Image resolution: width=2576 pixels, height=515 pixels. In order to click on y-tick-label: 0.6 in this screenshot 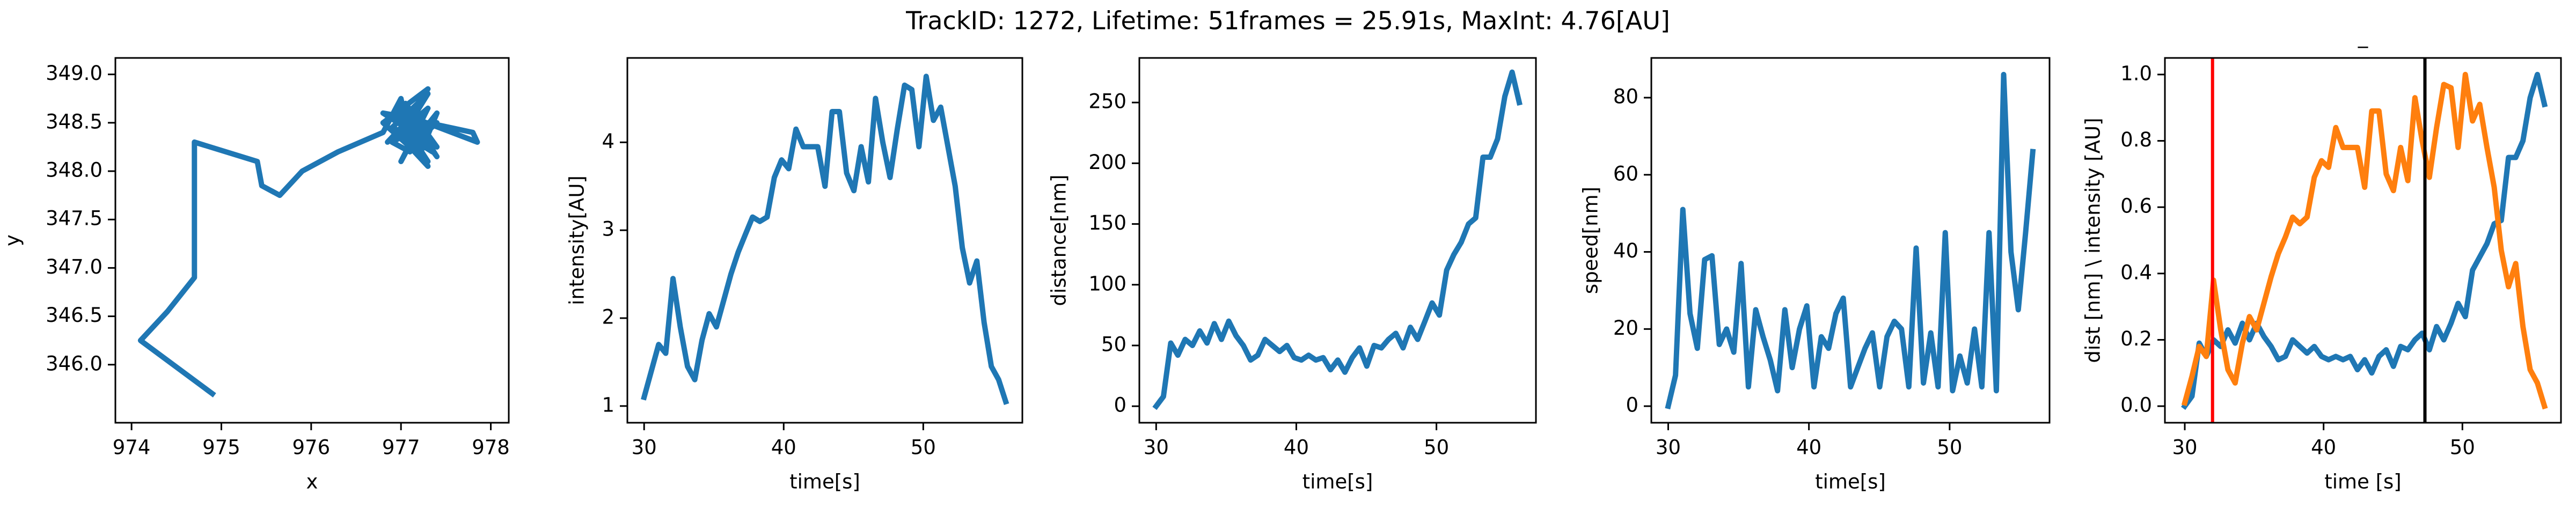, I will do `click(2136, 207)`.